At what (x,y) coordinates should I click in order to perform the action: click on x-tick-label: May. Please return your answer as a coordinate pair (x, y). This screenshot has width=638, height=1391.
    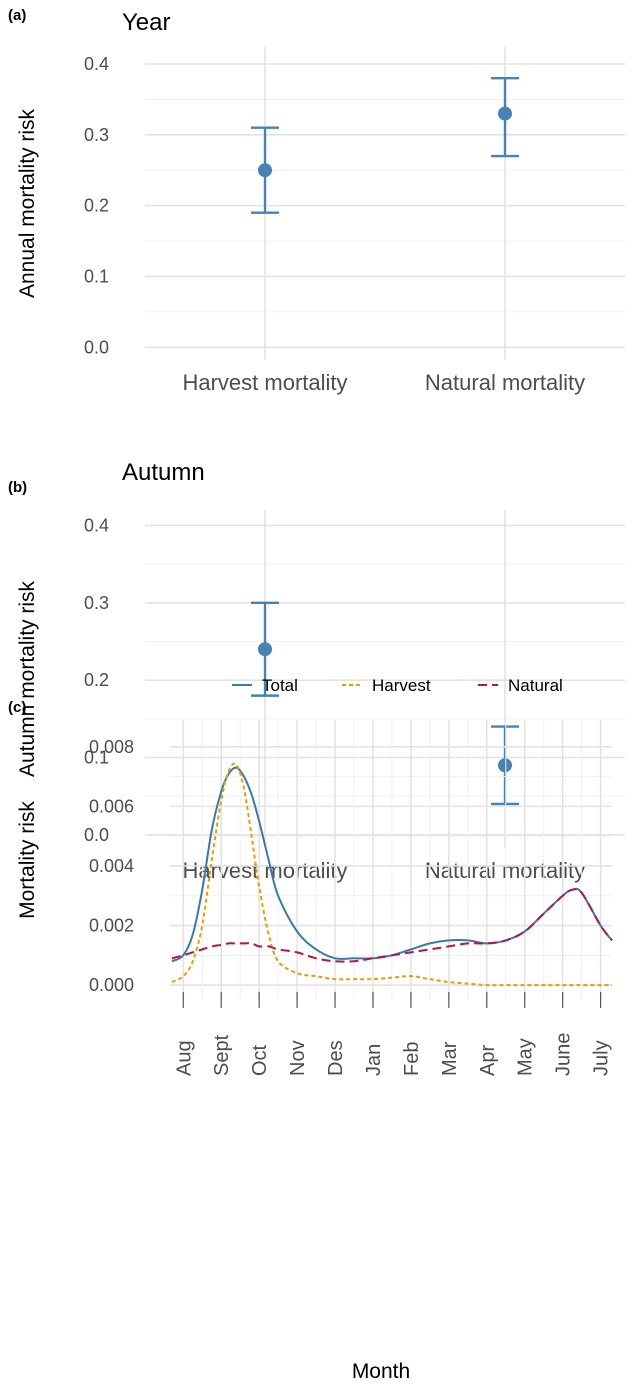
    Looking at the image, I should click on (526, 1057).